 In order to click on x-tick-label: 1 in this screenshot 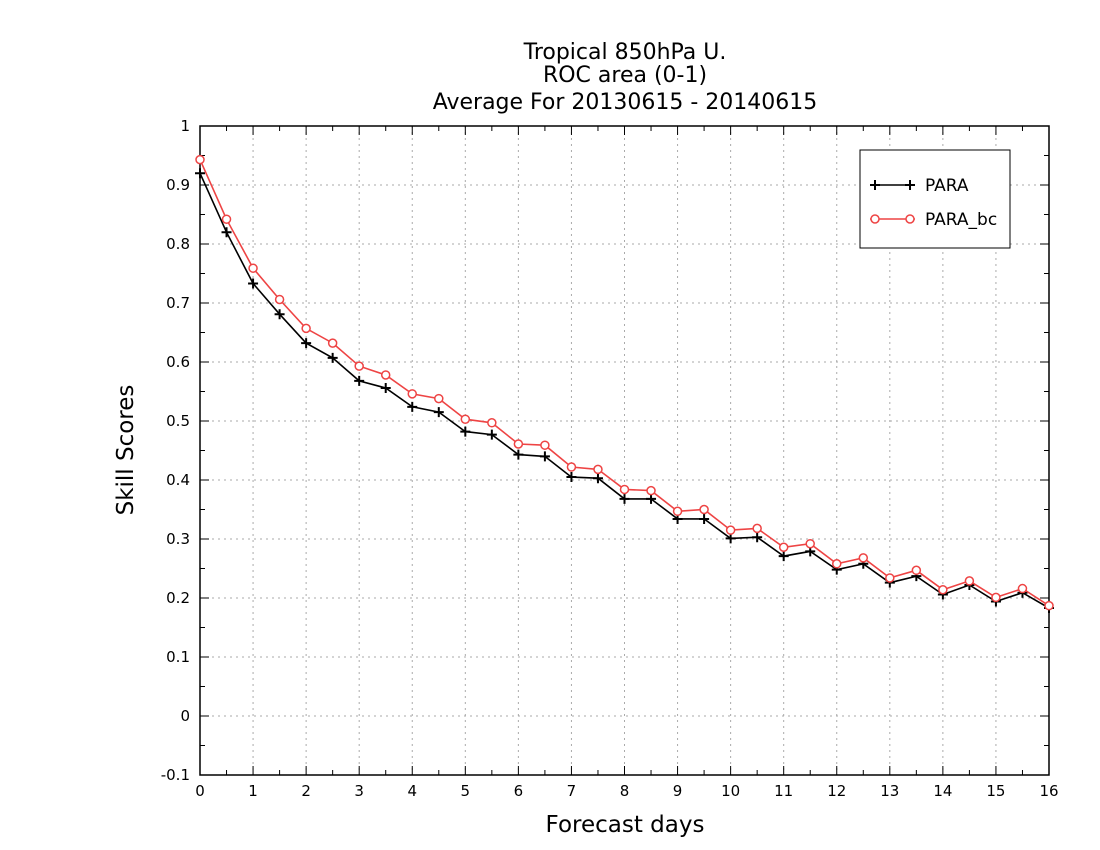, I will do `click(253, 791)`.